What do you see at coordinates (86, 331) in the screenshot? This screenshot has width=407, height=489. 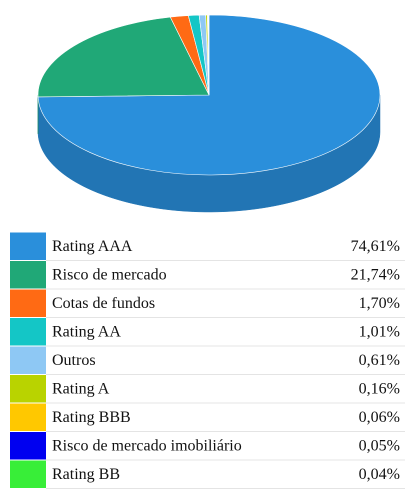 I see `legend-label: Rating AA` at bounding box center [86, 331].